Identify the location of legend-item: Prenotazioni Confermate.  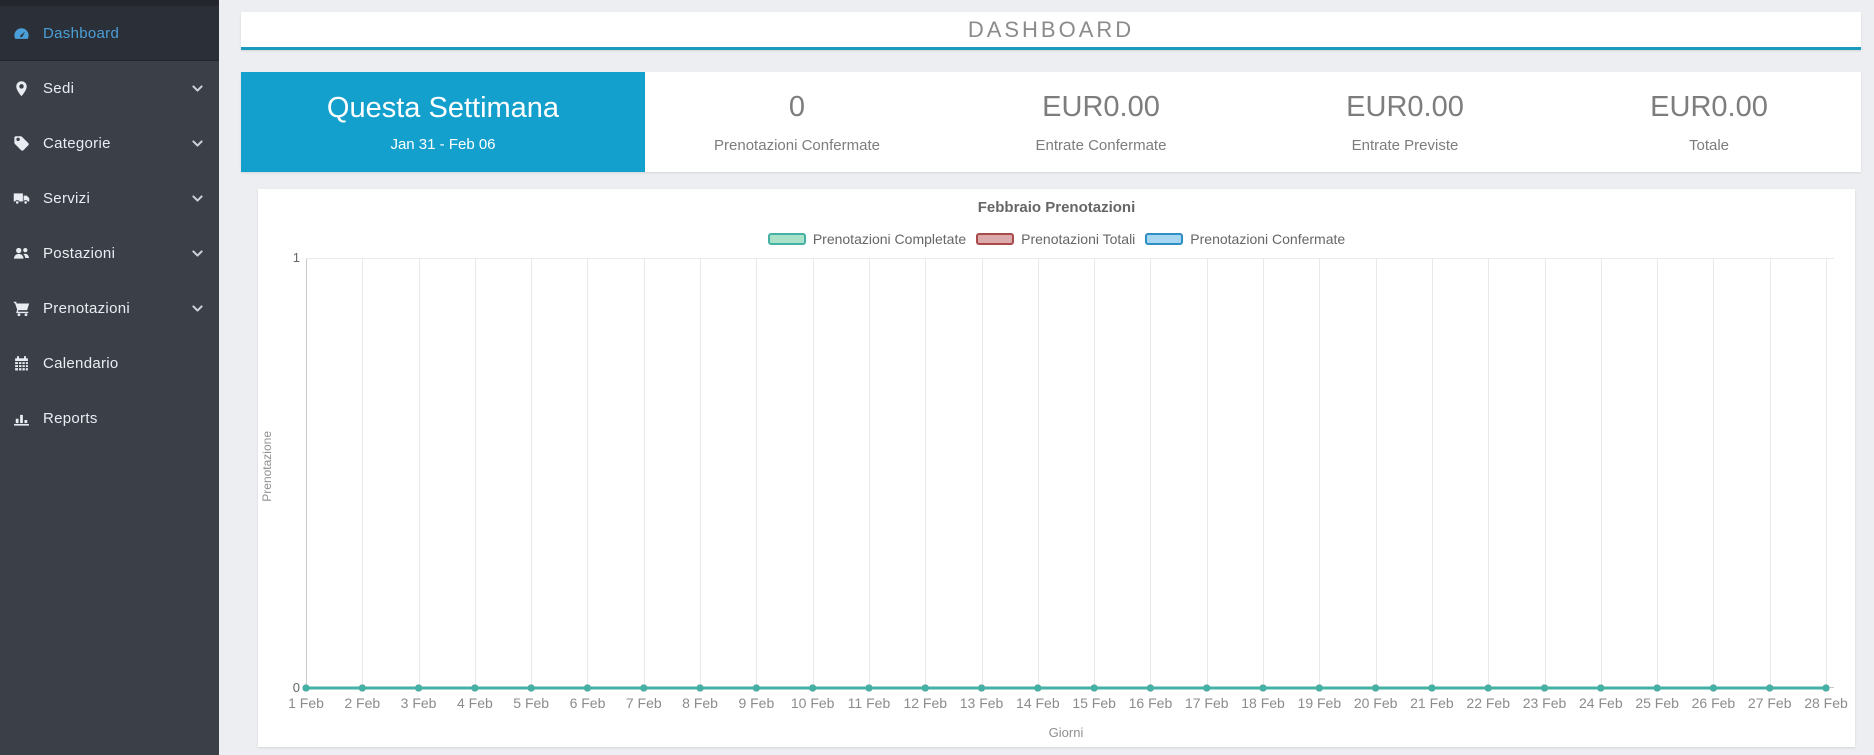
(1245, 239).